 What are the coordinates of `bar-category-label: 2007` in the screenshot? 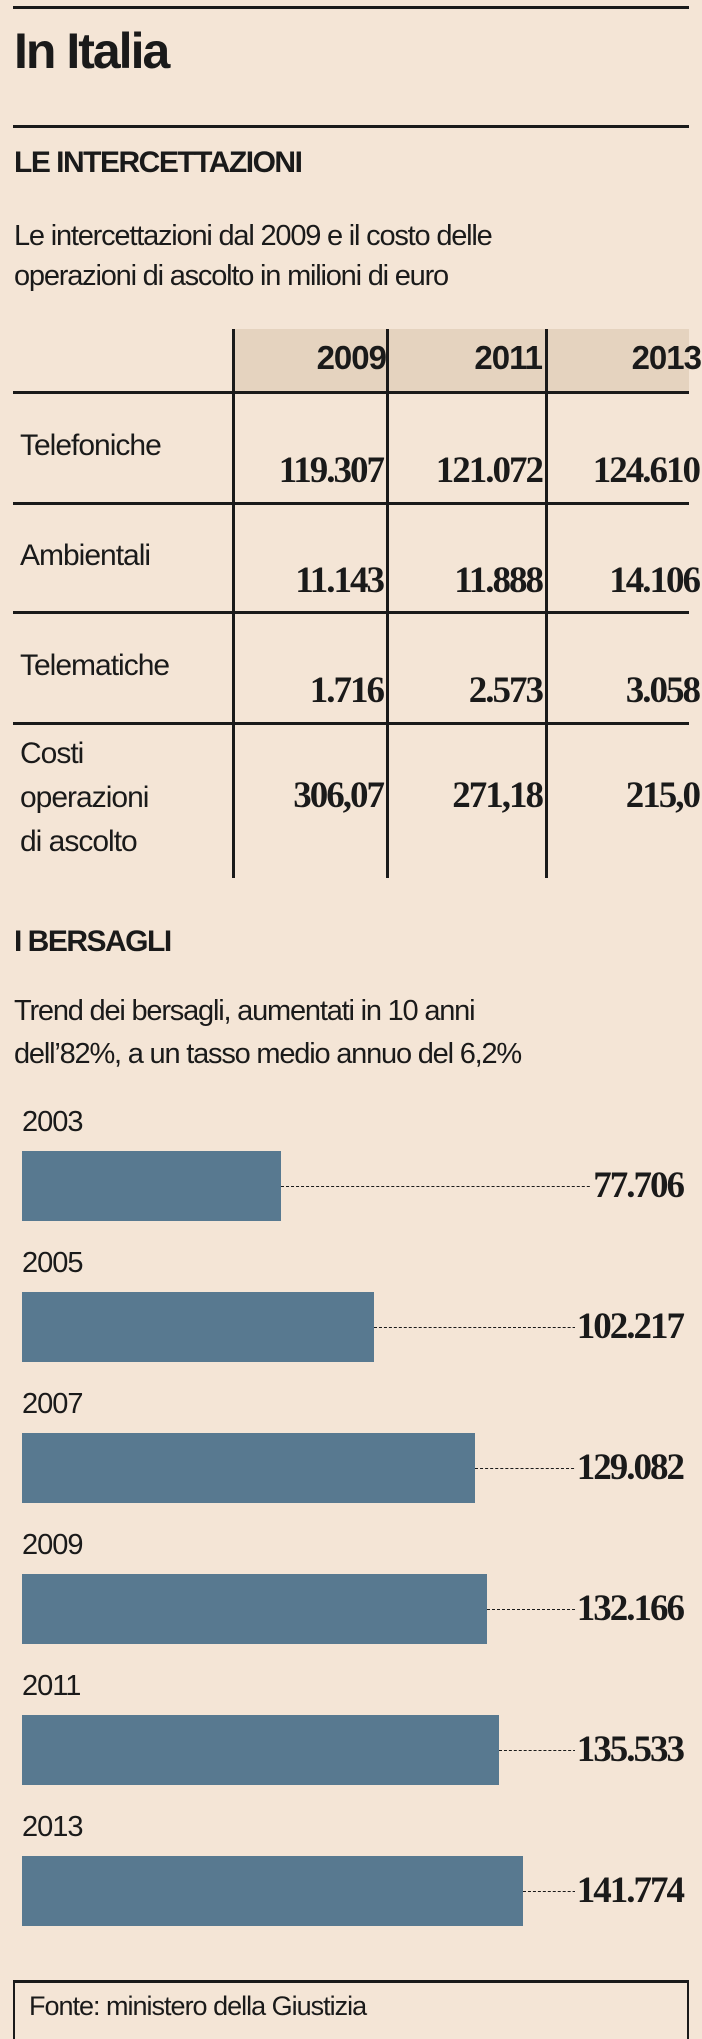 It's located at (53, 1404).